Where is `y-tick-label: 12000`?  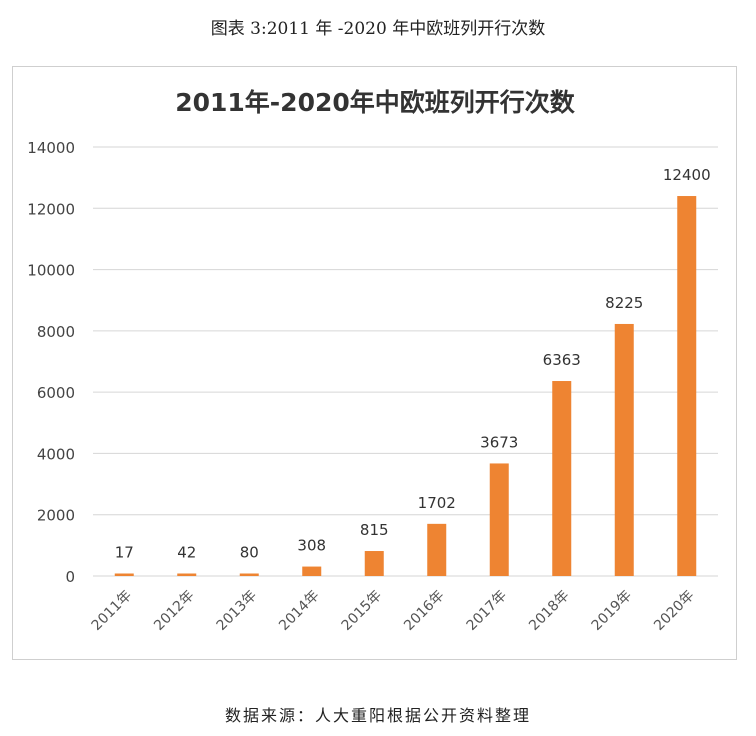 y-tick-label: 12000 is located at coordinates (51, 209).